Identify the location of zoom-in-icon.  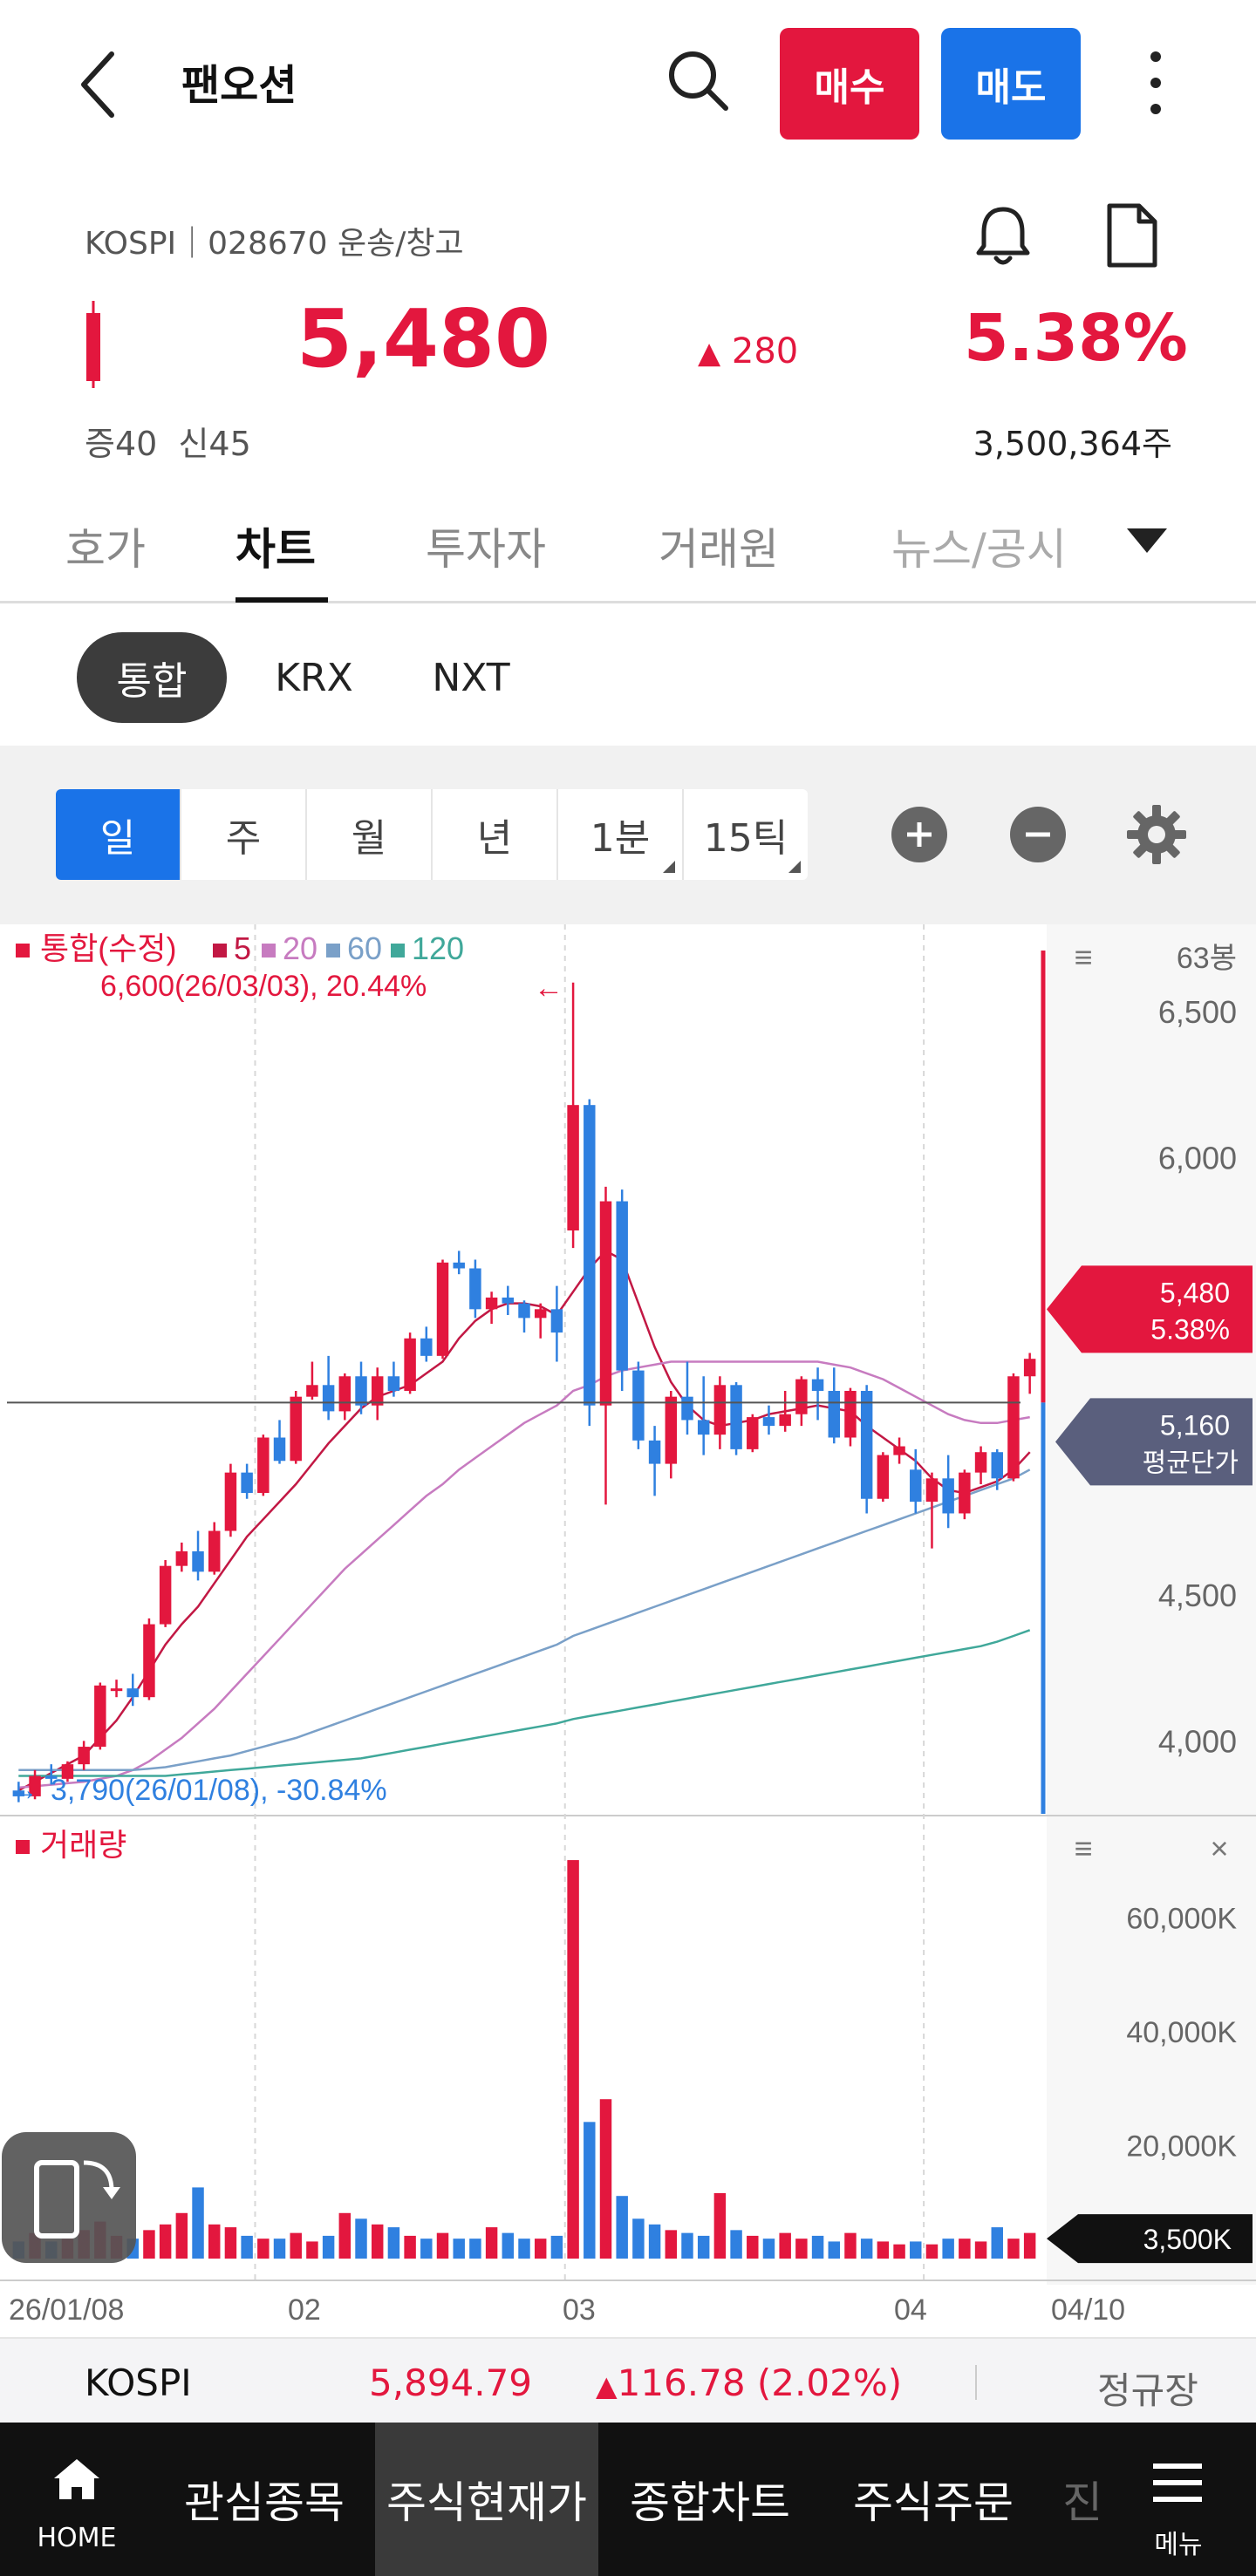
(919, 834).